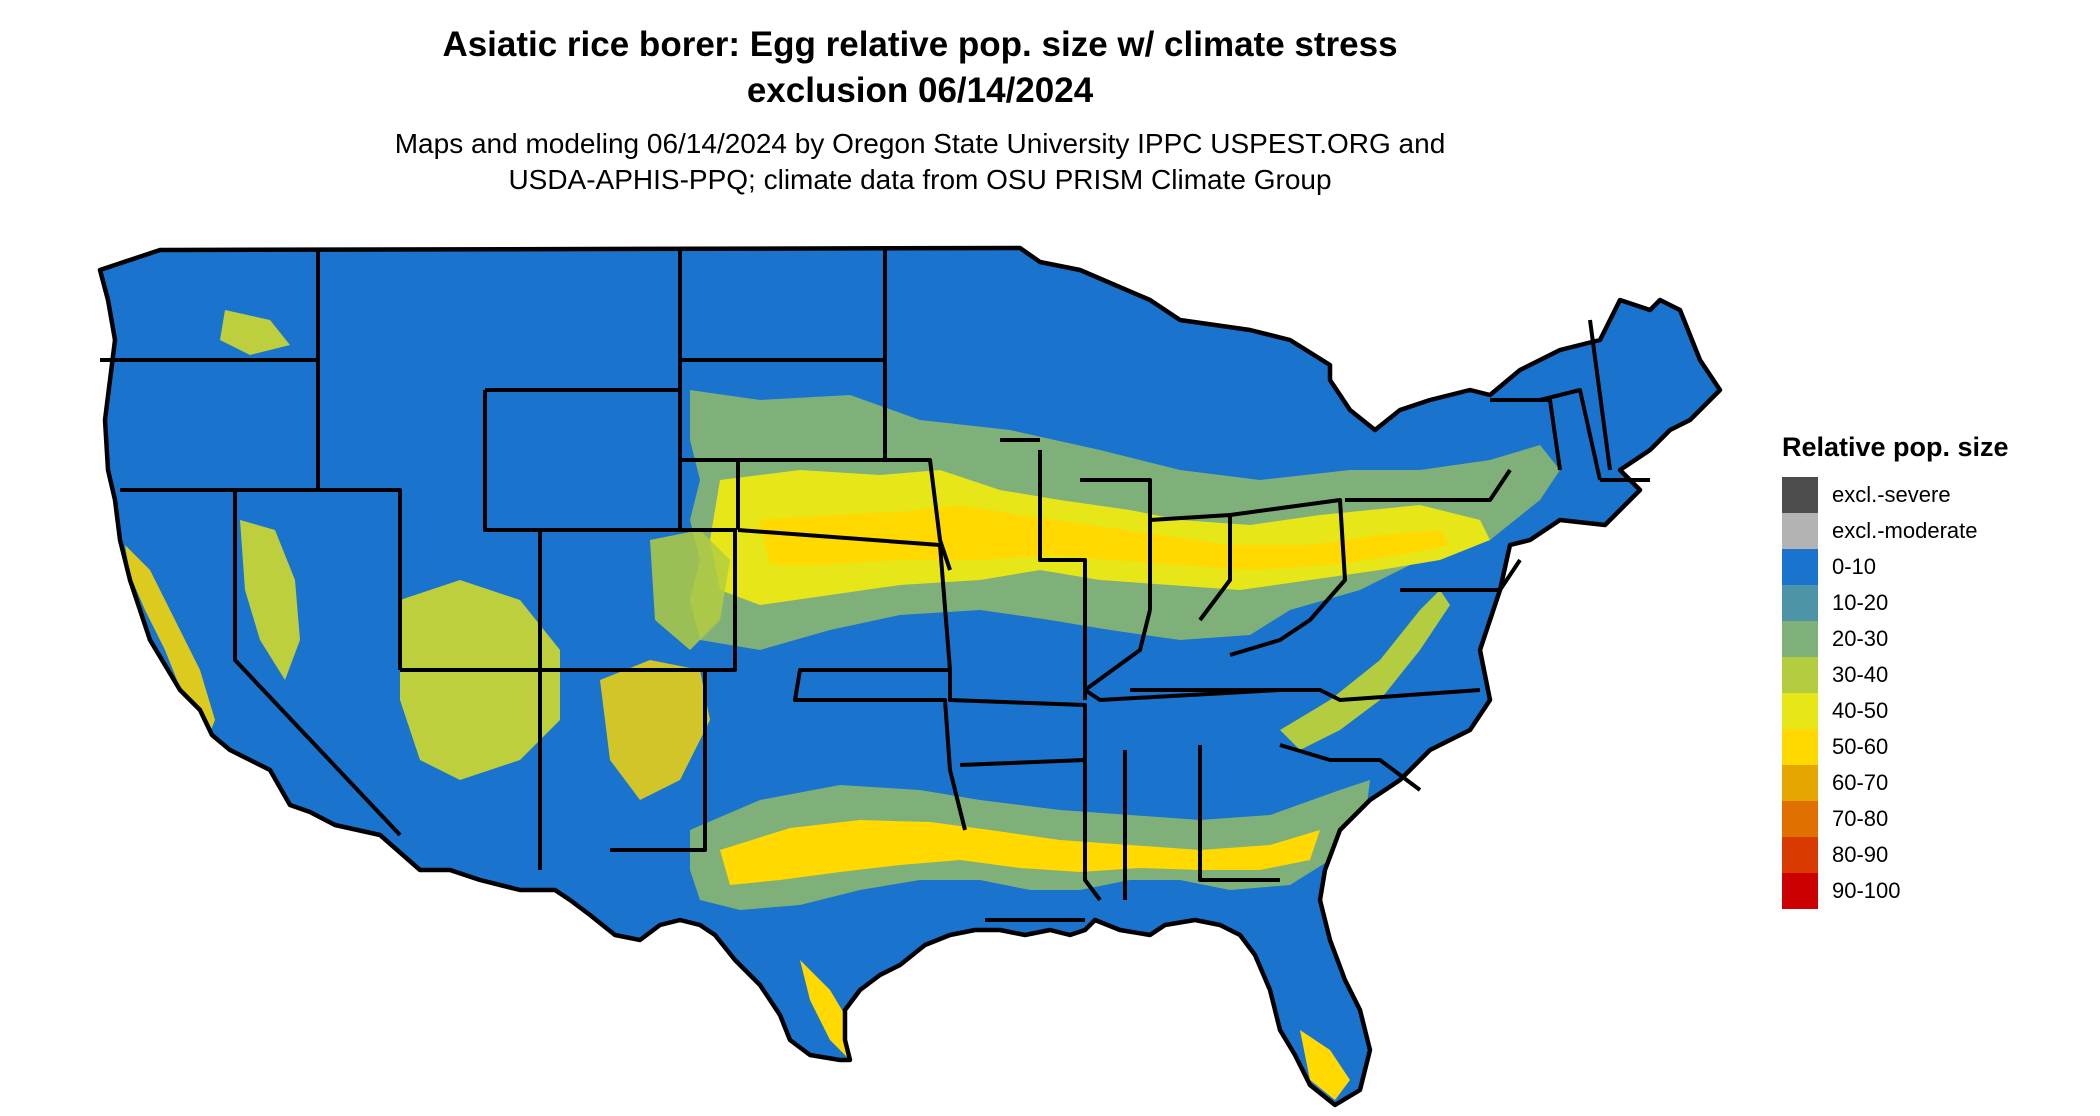 The width and height of the screenshot is (2100, 1116). Describe the element at coordinates (1905, 530) in the screenshot. I see `legend-label: excl.-moderate` at that location.